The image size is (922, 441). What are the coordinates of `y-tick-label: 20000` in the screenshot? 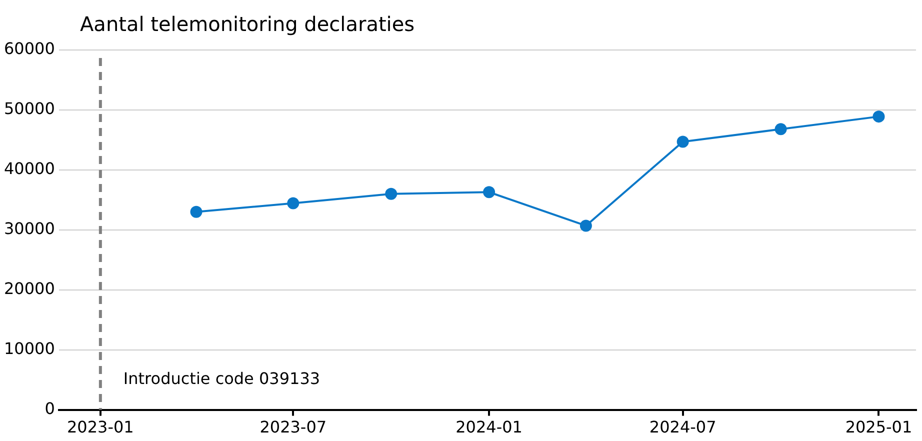 It's located at (29, 288).